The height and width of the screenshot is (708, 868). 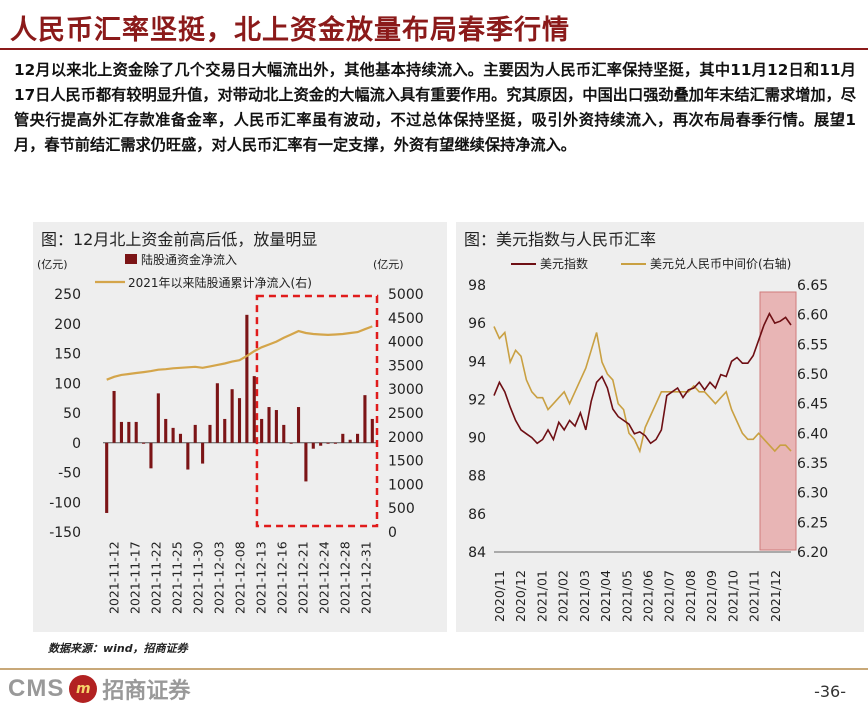 I want to click on dxy-line, so click(x=642, y=378).